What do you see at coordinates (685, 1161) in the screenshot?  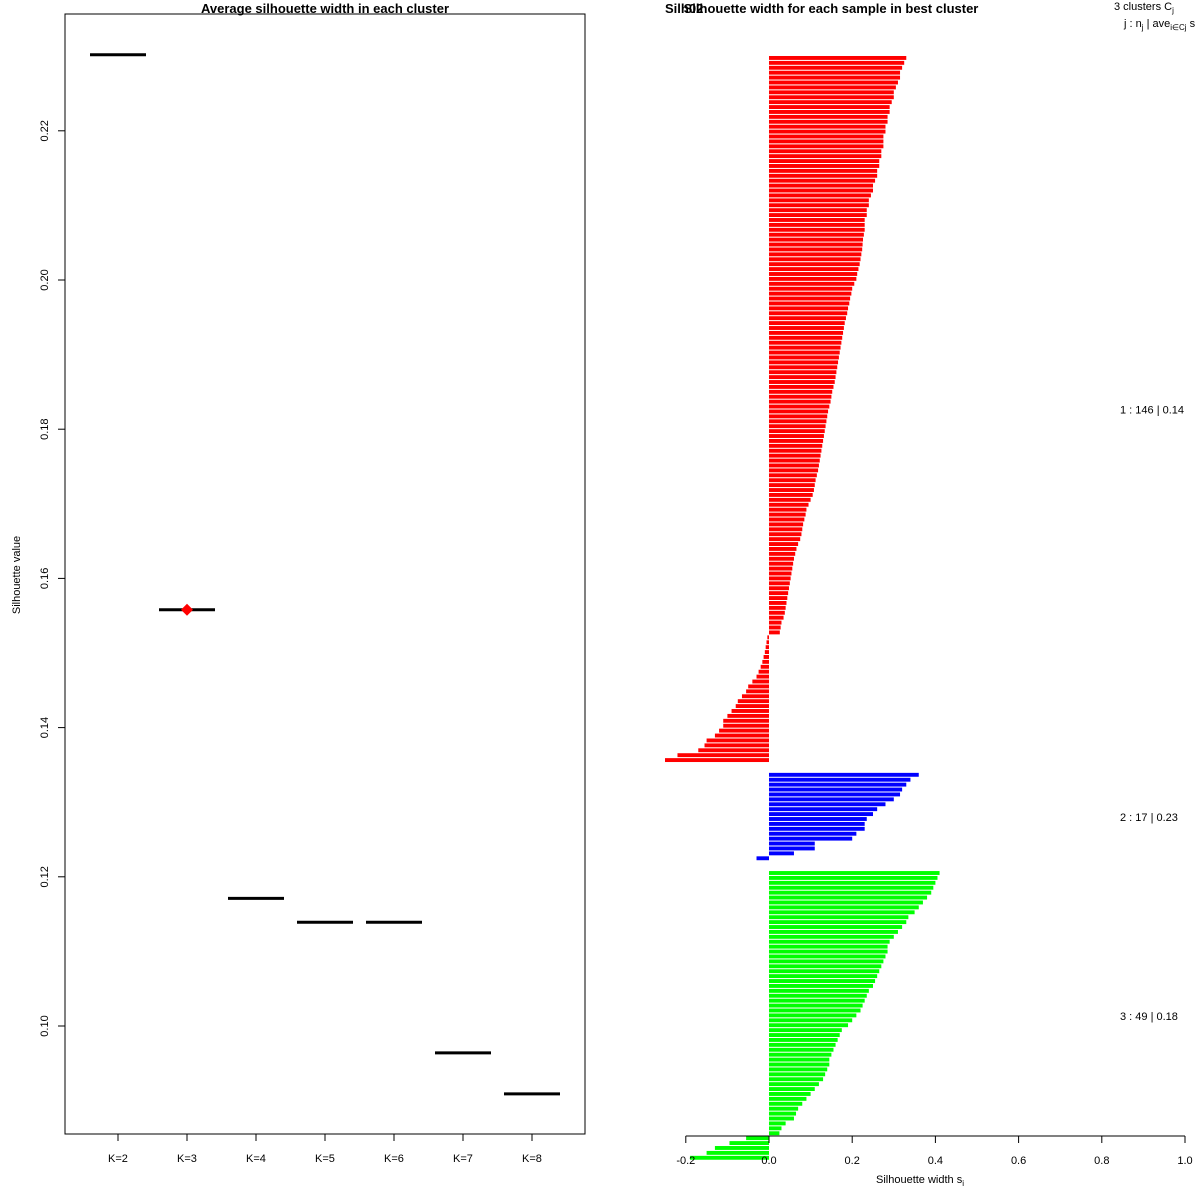 I see `right-x-tick-label: -0.2` at bounding box center [685, 1161].